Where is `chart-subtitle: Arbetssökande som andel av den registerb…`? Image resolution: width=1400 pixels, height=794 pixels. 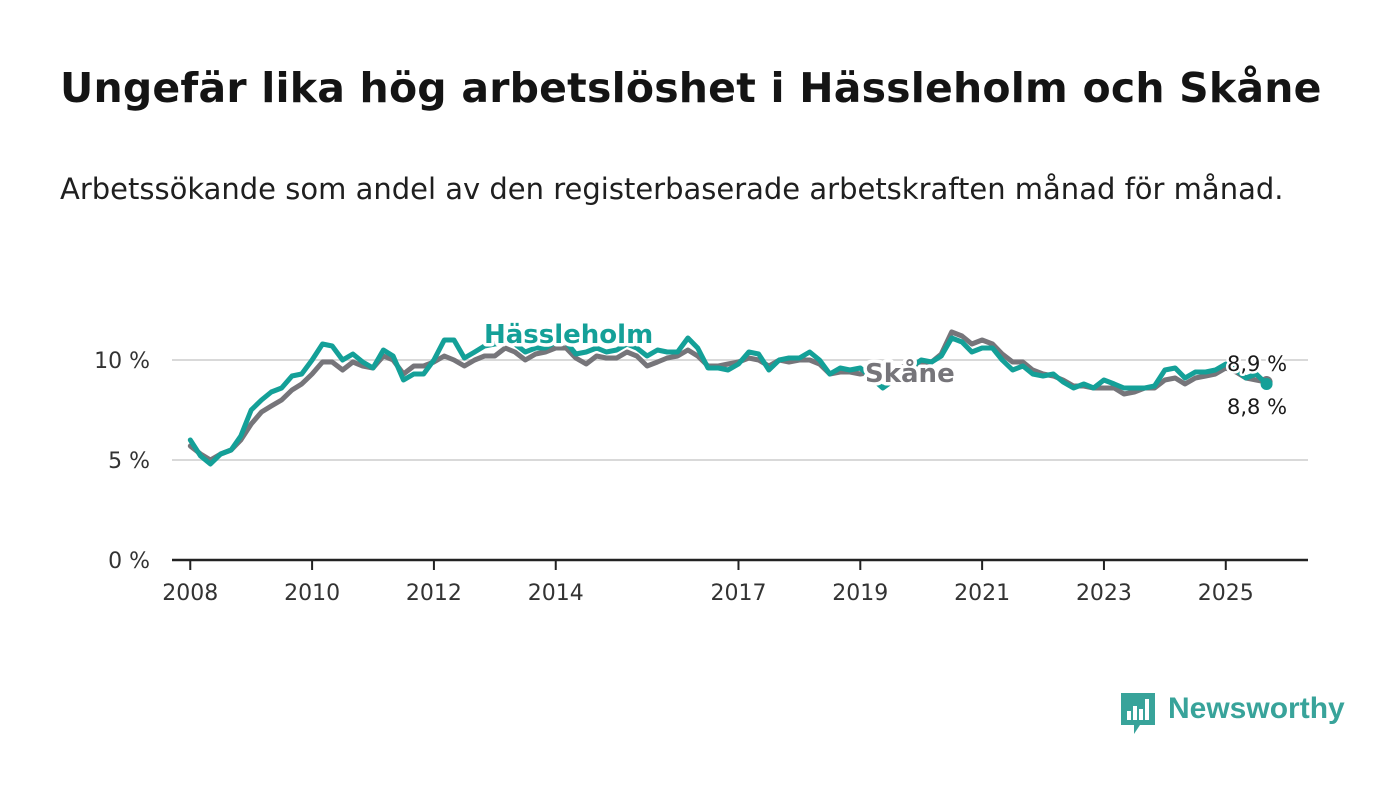 chart-subtitle: Arbetssökande som andel av den registerb… is located at coordinates (672, 189).